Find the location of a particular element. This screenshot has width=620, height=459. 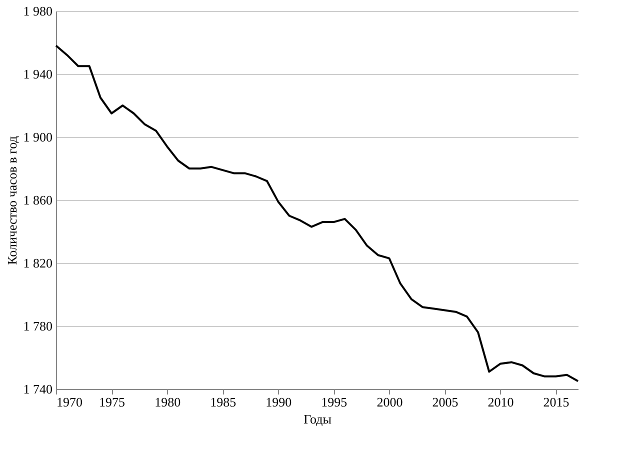

y-axis-title: Количество часов в год is located at coordinates (12, 200).